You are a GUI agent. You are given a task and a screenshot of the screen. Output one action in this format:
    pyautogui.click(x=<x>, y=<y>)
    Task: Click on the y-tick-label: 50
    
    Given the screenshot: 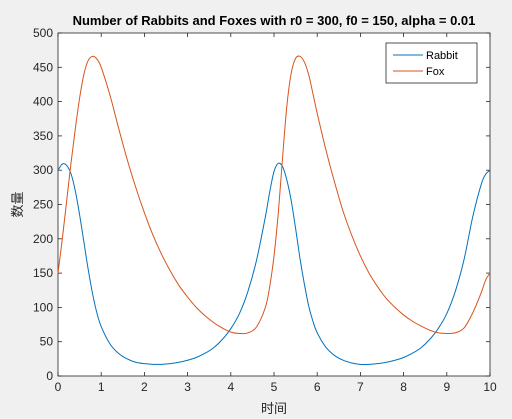 What is the action you would take?
    pyautogui.click(x=47, y=342)
    